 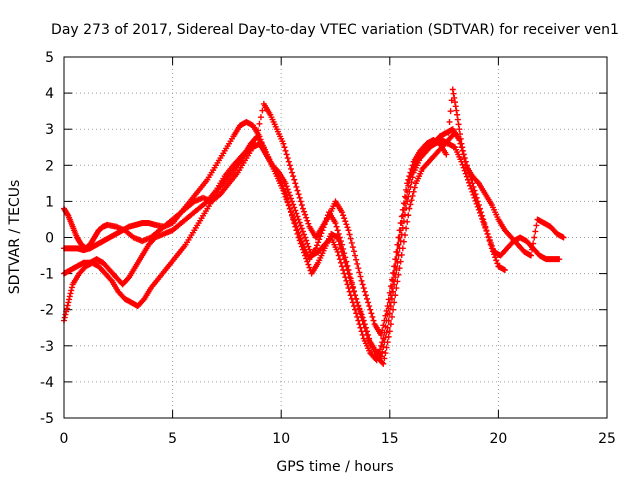 What do you see at coordinates (49, 166) in the screenshot?
I see `y-tick-label: 2` at bounding box center [49, 166].